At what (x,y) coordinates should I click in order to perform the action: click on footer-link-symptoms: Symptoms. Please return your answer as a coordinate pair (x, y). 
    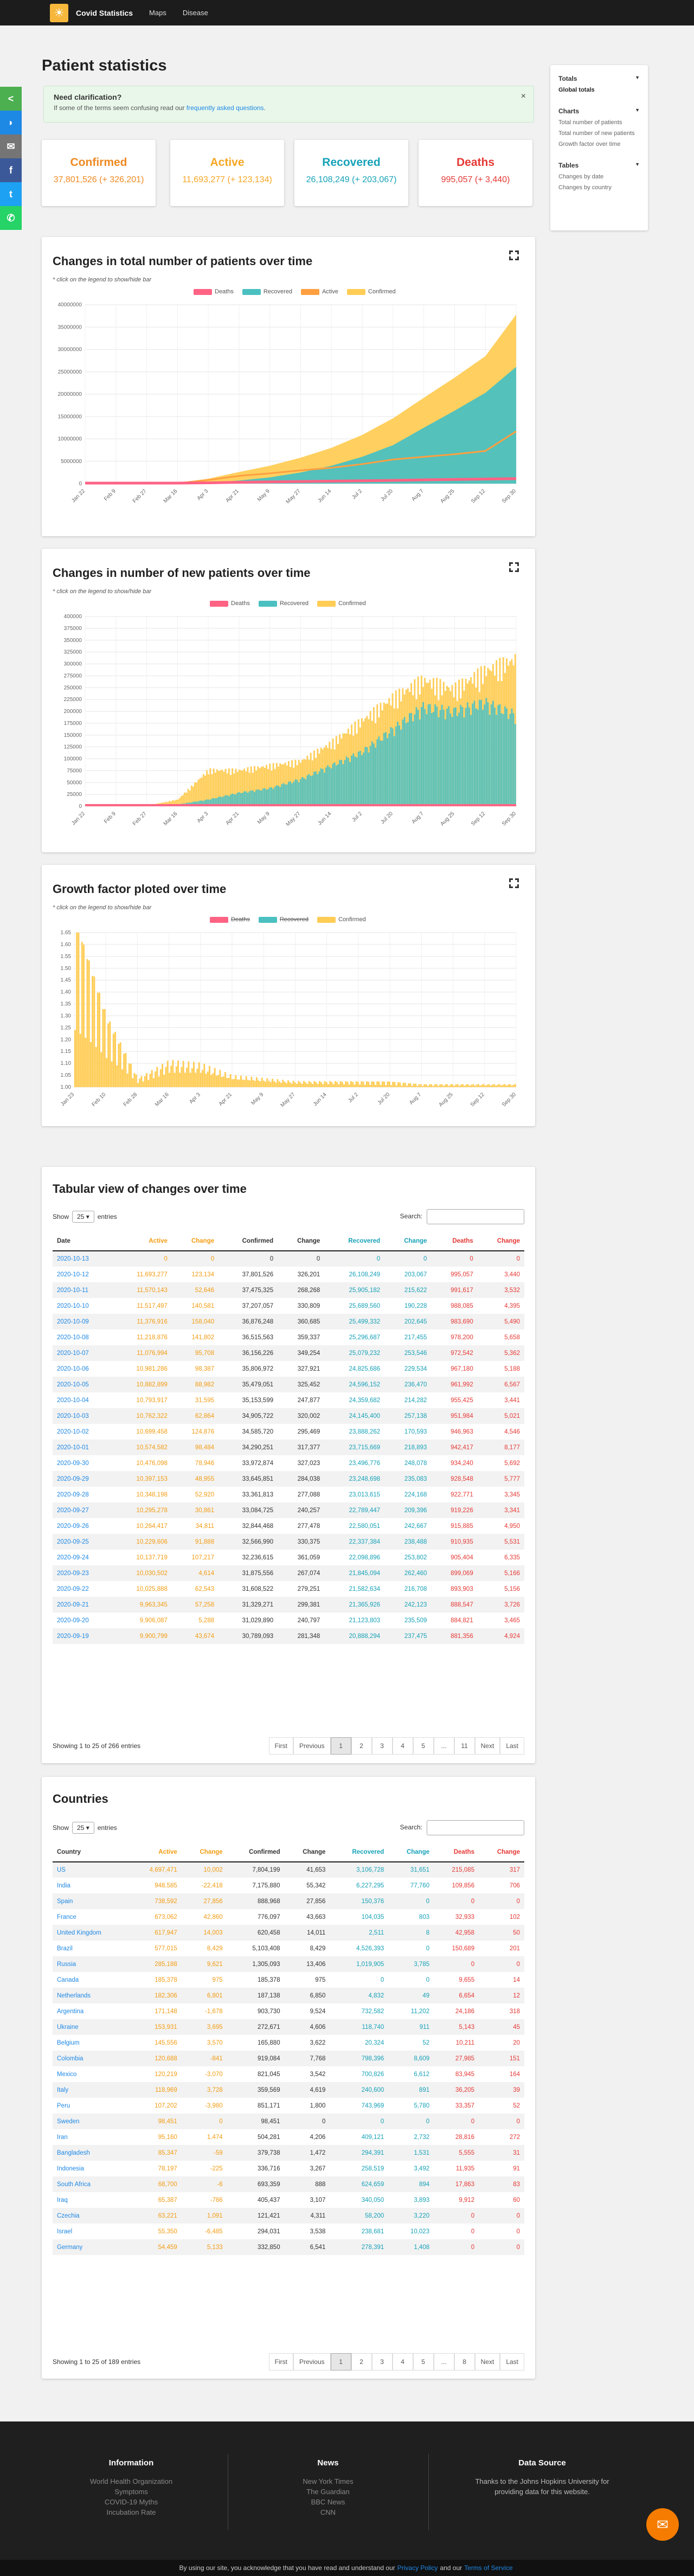
    Looking at the image, I should click on (131, 2492).